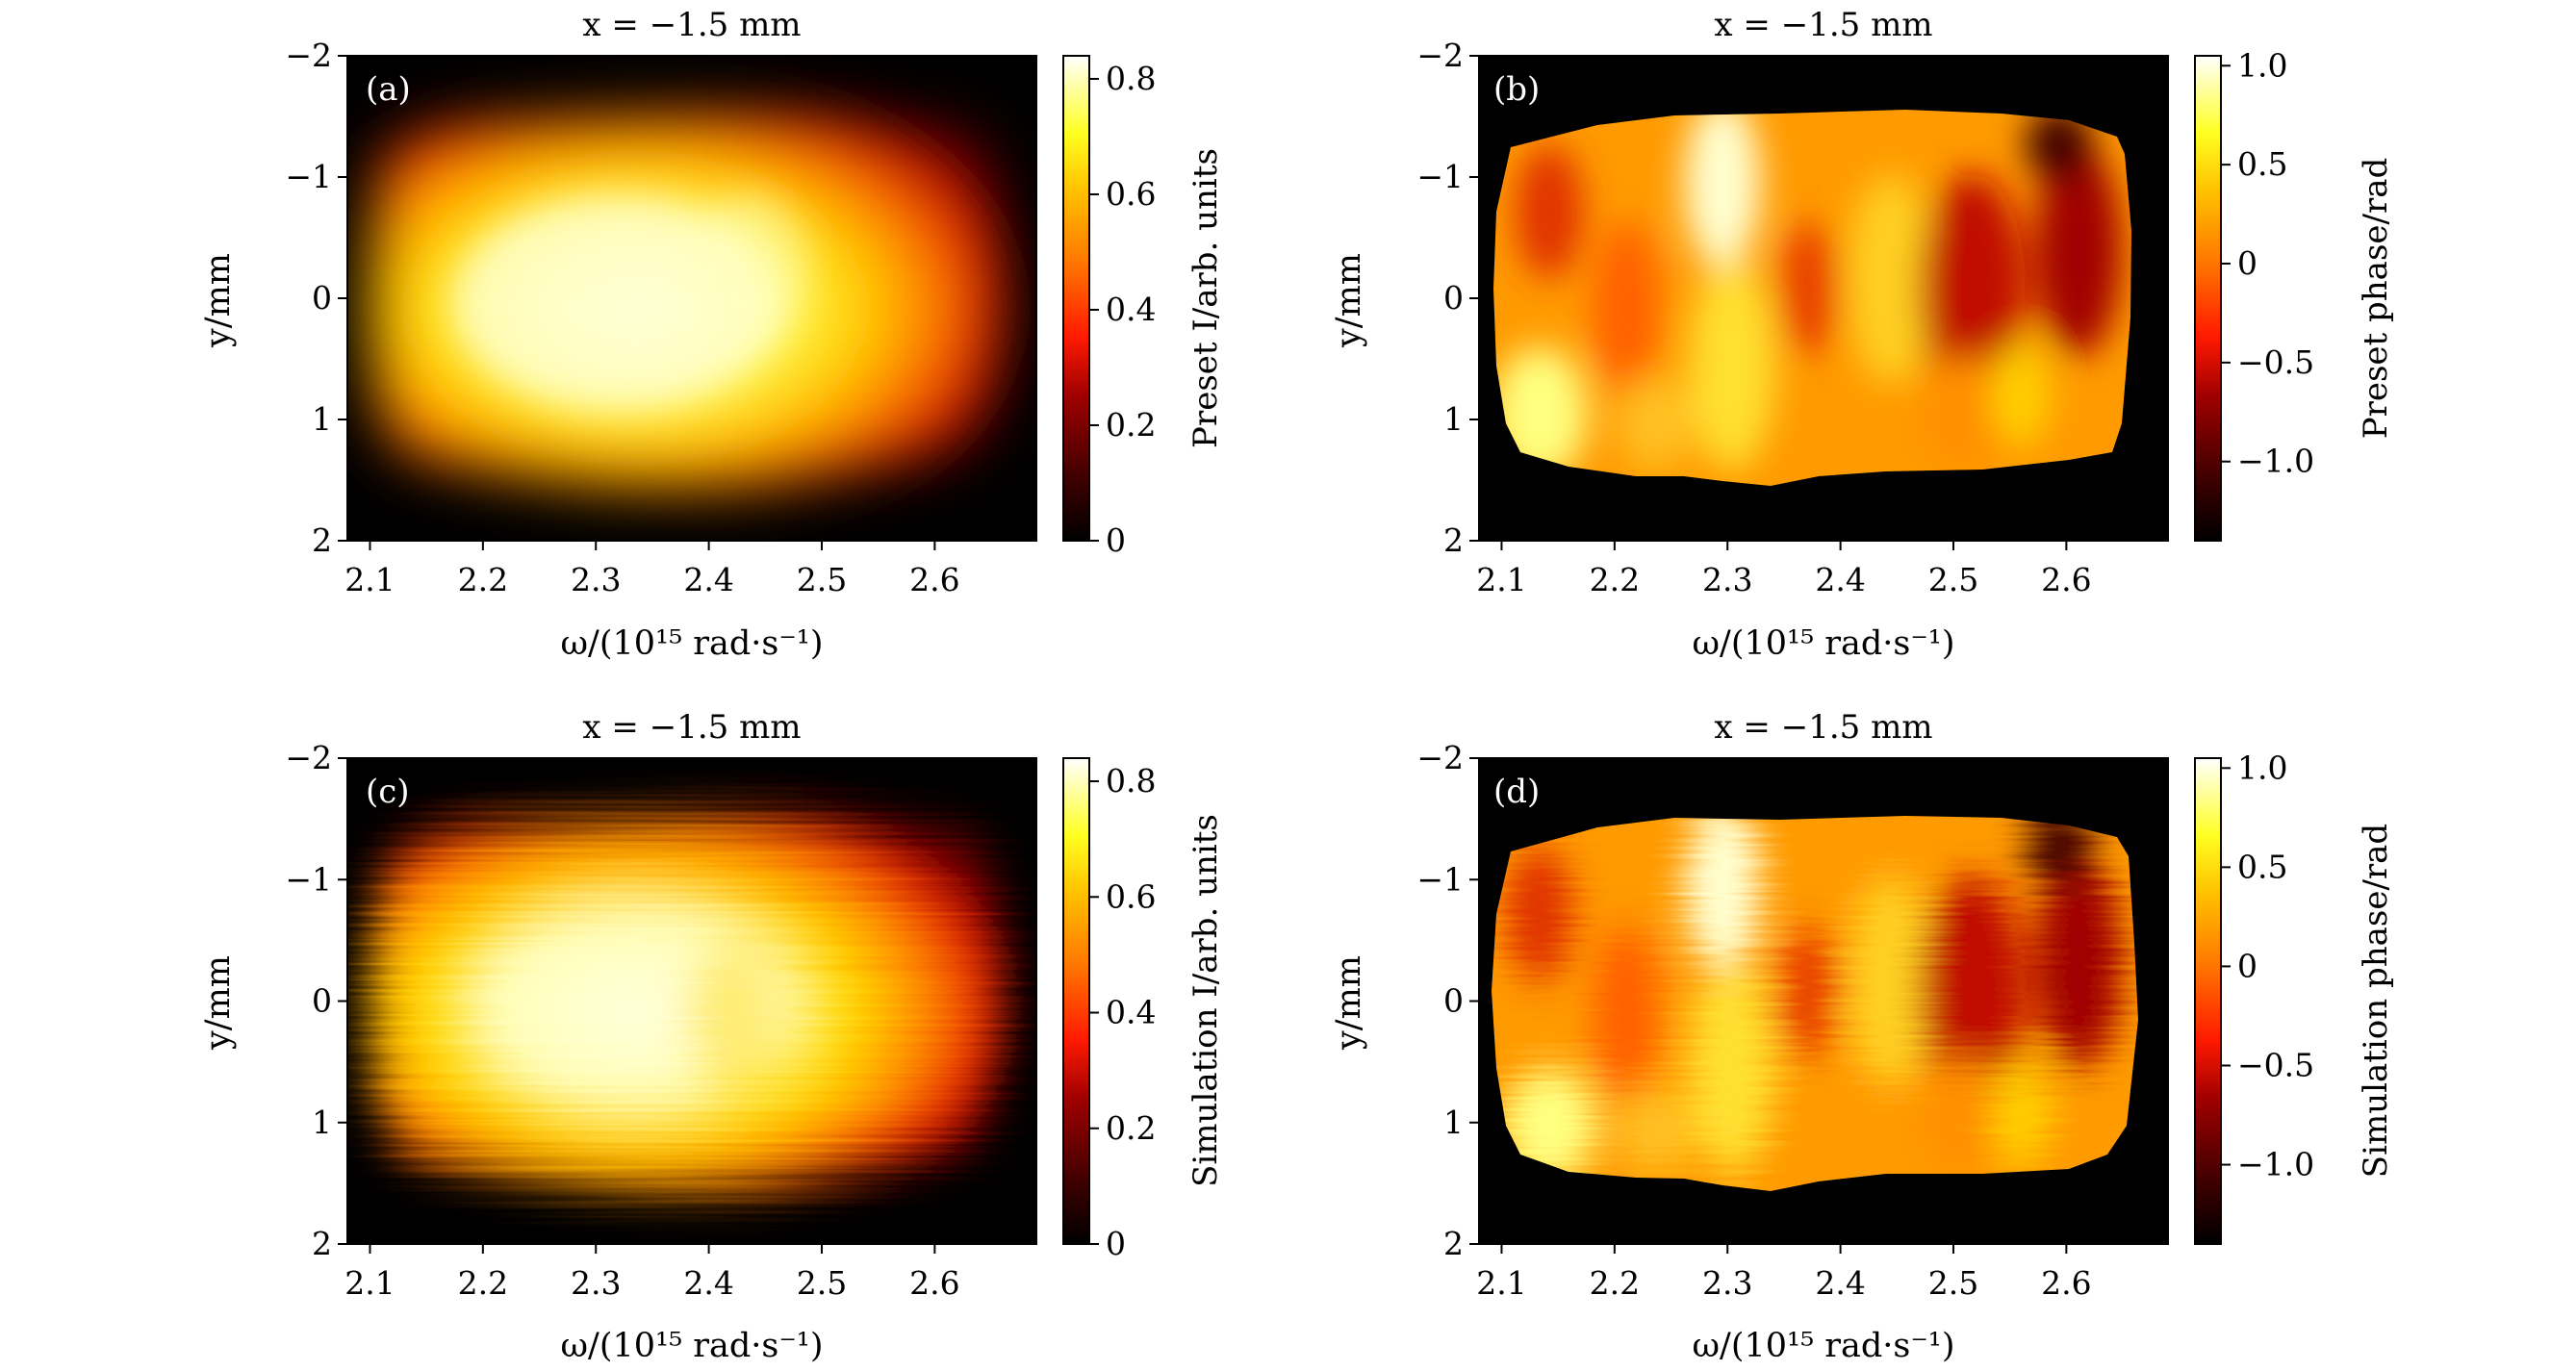  Describe the element at coordinates (652, 569) in the screenshot. I see `panel-a-xticks: 2.1 2.2 2.3 2.4 2.5 2.6` at that location.